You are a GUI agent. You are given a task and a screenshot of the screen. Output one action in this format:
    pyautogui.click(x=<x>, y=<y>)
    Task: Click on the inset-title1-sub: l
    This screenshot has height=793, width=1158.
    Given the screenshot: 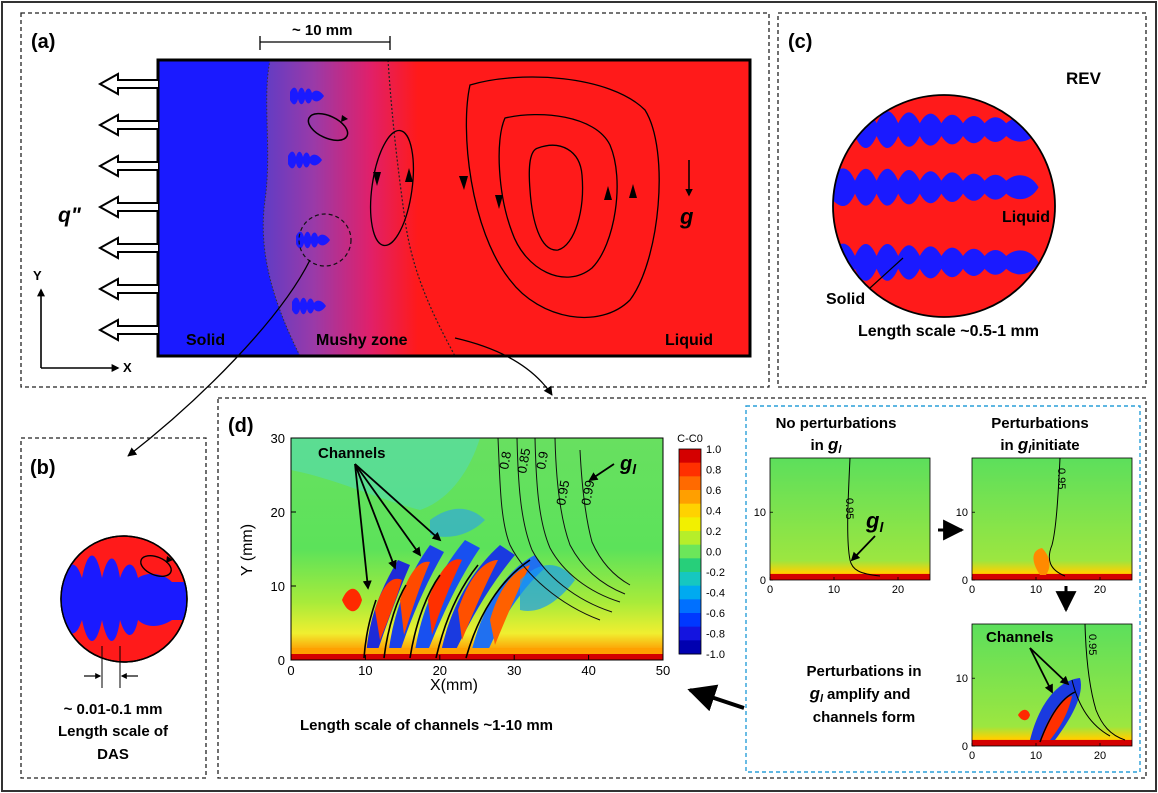 What is the action you would take?
    pyautogui.click(x=840, y=450)
    